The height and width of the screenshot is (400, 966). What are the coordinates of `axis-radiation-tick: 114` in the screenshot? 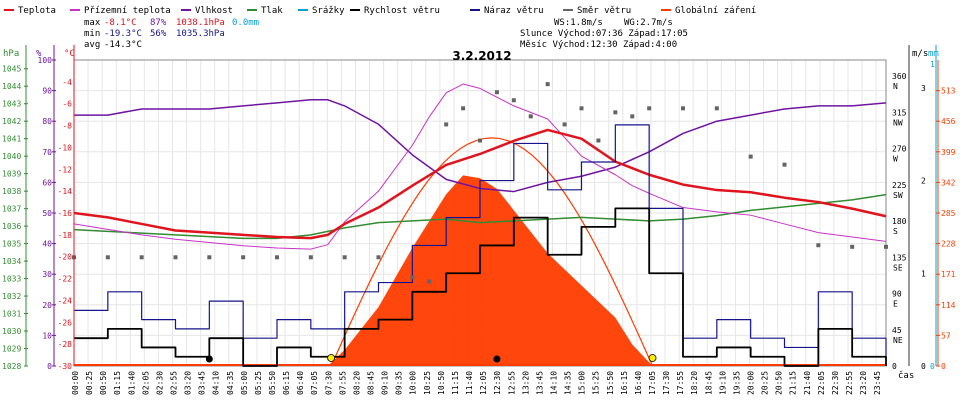 It's located at (948, 305).